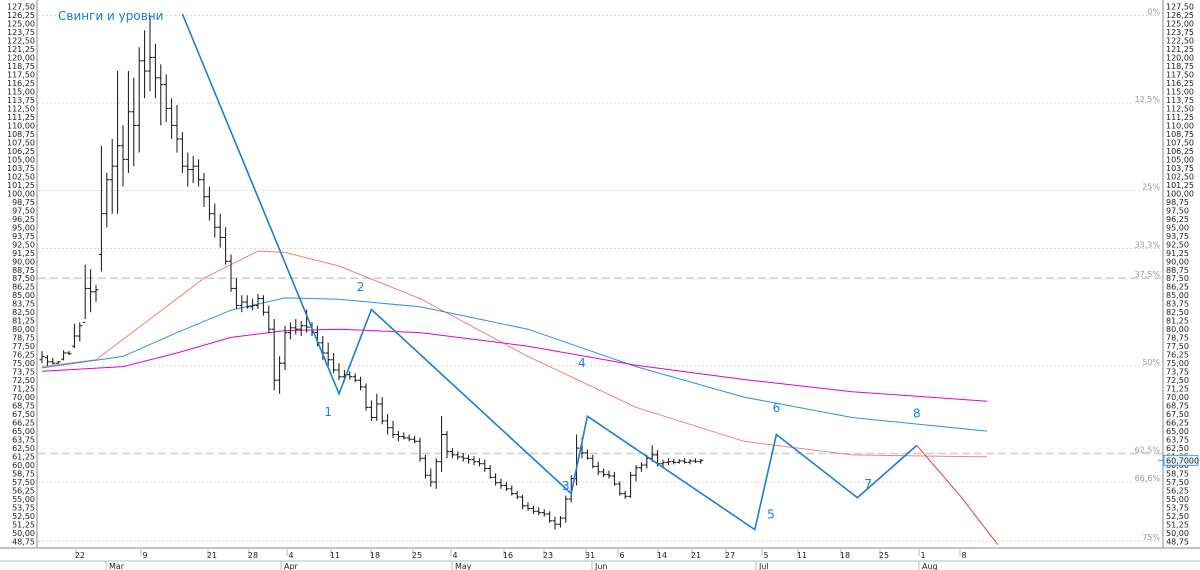  I want to click on y-tick-label-left: 127,50, so click(21, 7).